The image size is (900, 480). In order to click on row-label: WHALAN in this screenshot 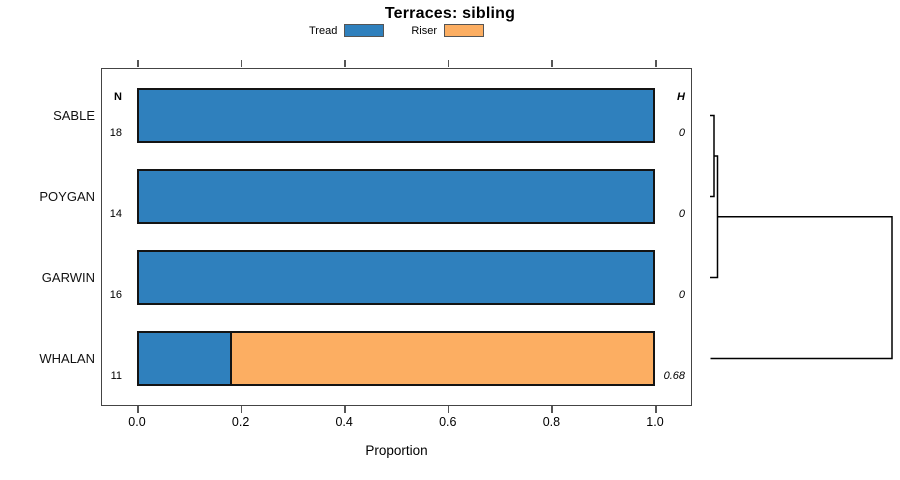, I will do `click(67, 358)`.